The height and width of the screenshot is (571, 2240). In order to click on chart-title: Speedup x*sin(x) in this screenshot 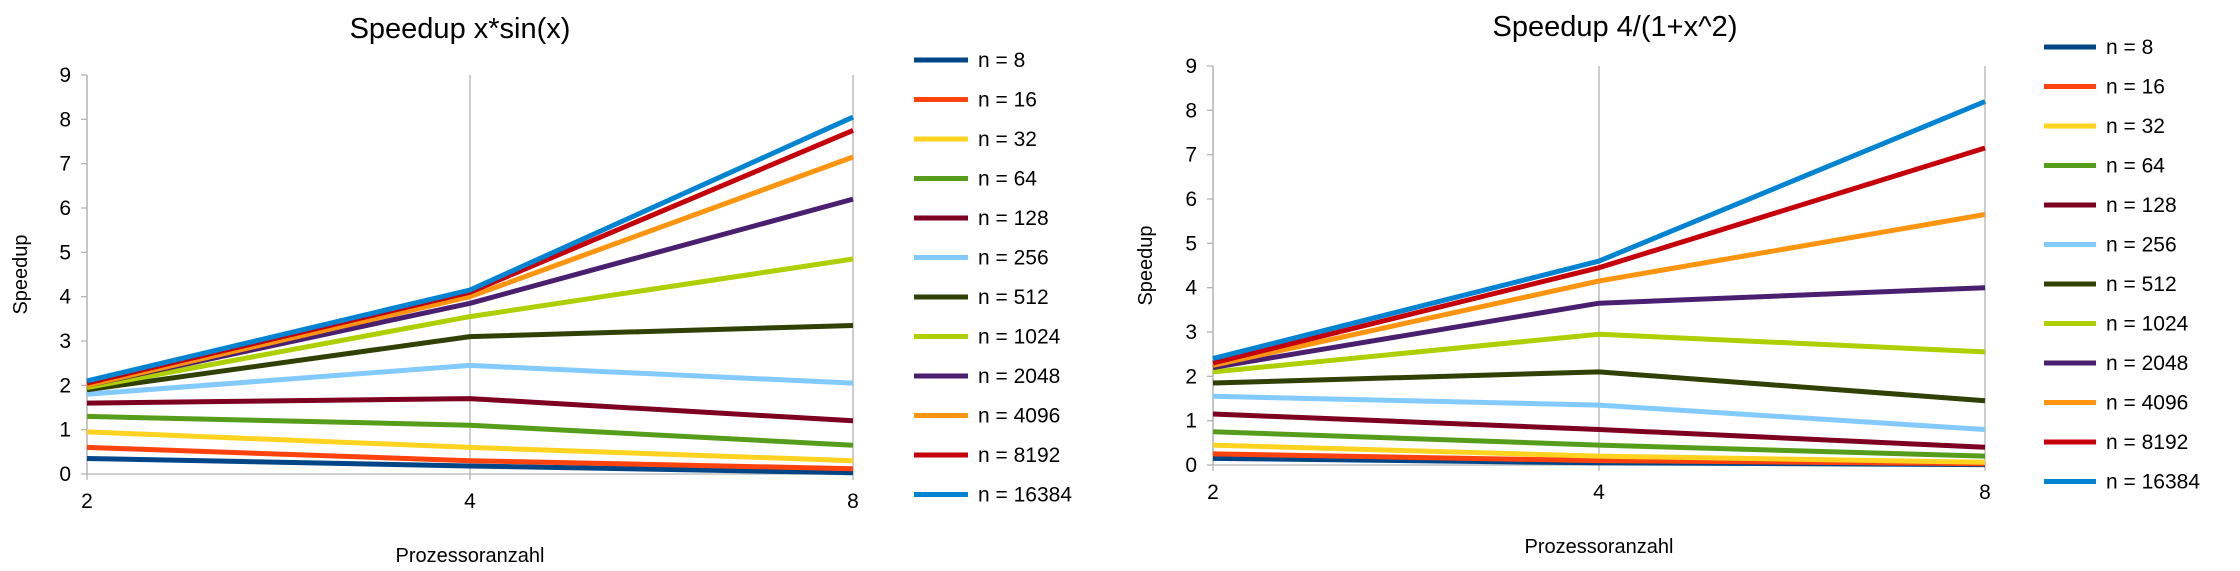, I will do `click(460, 29)`.